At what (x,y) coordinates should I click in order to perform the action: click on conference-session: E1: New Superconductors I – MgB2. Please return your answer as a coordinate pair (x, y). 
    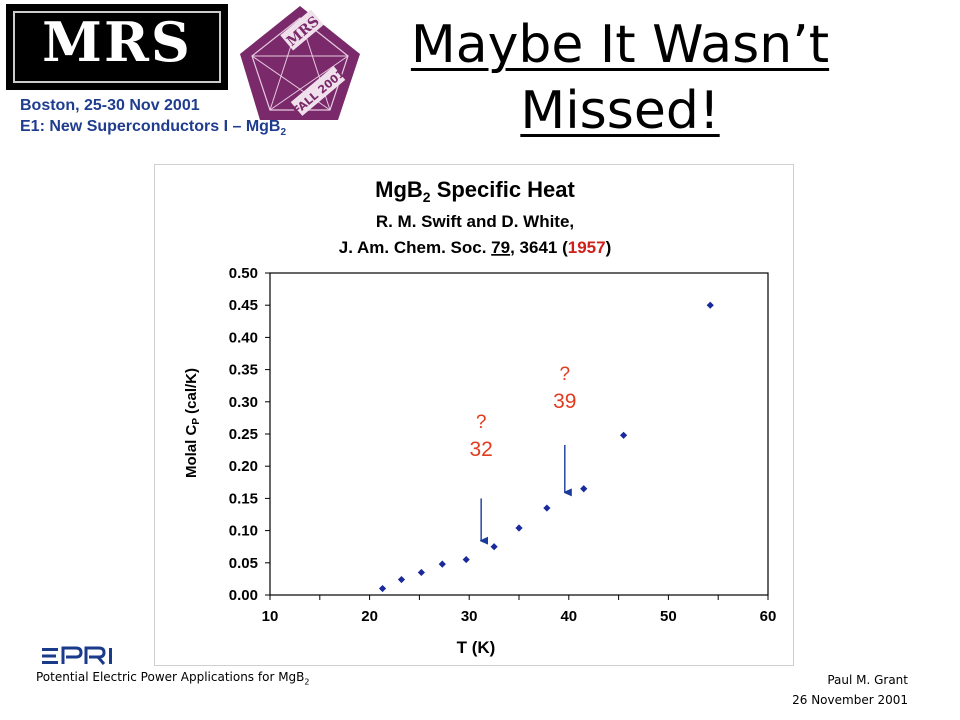
    Looking at the image, I should click on (153, 128).